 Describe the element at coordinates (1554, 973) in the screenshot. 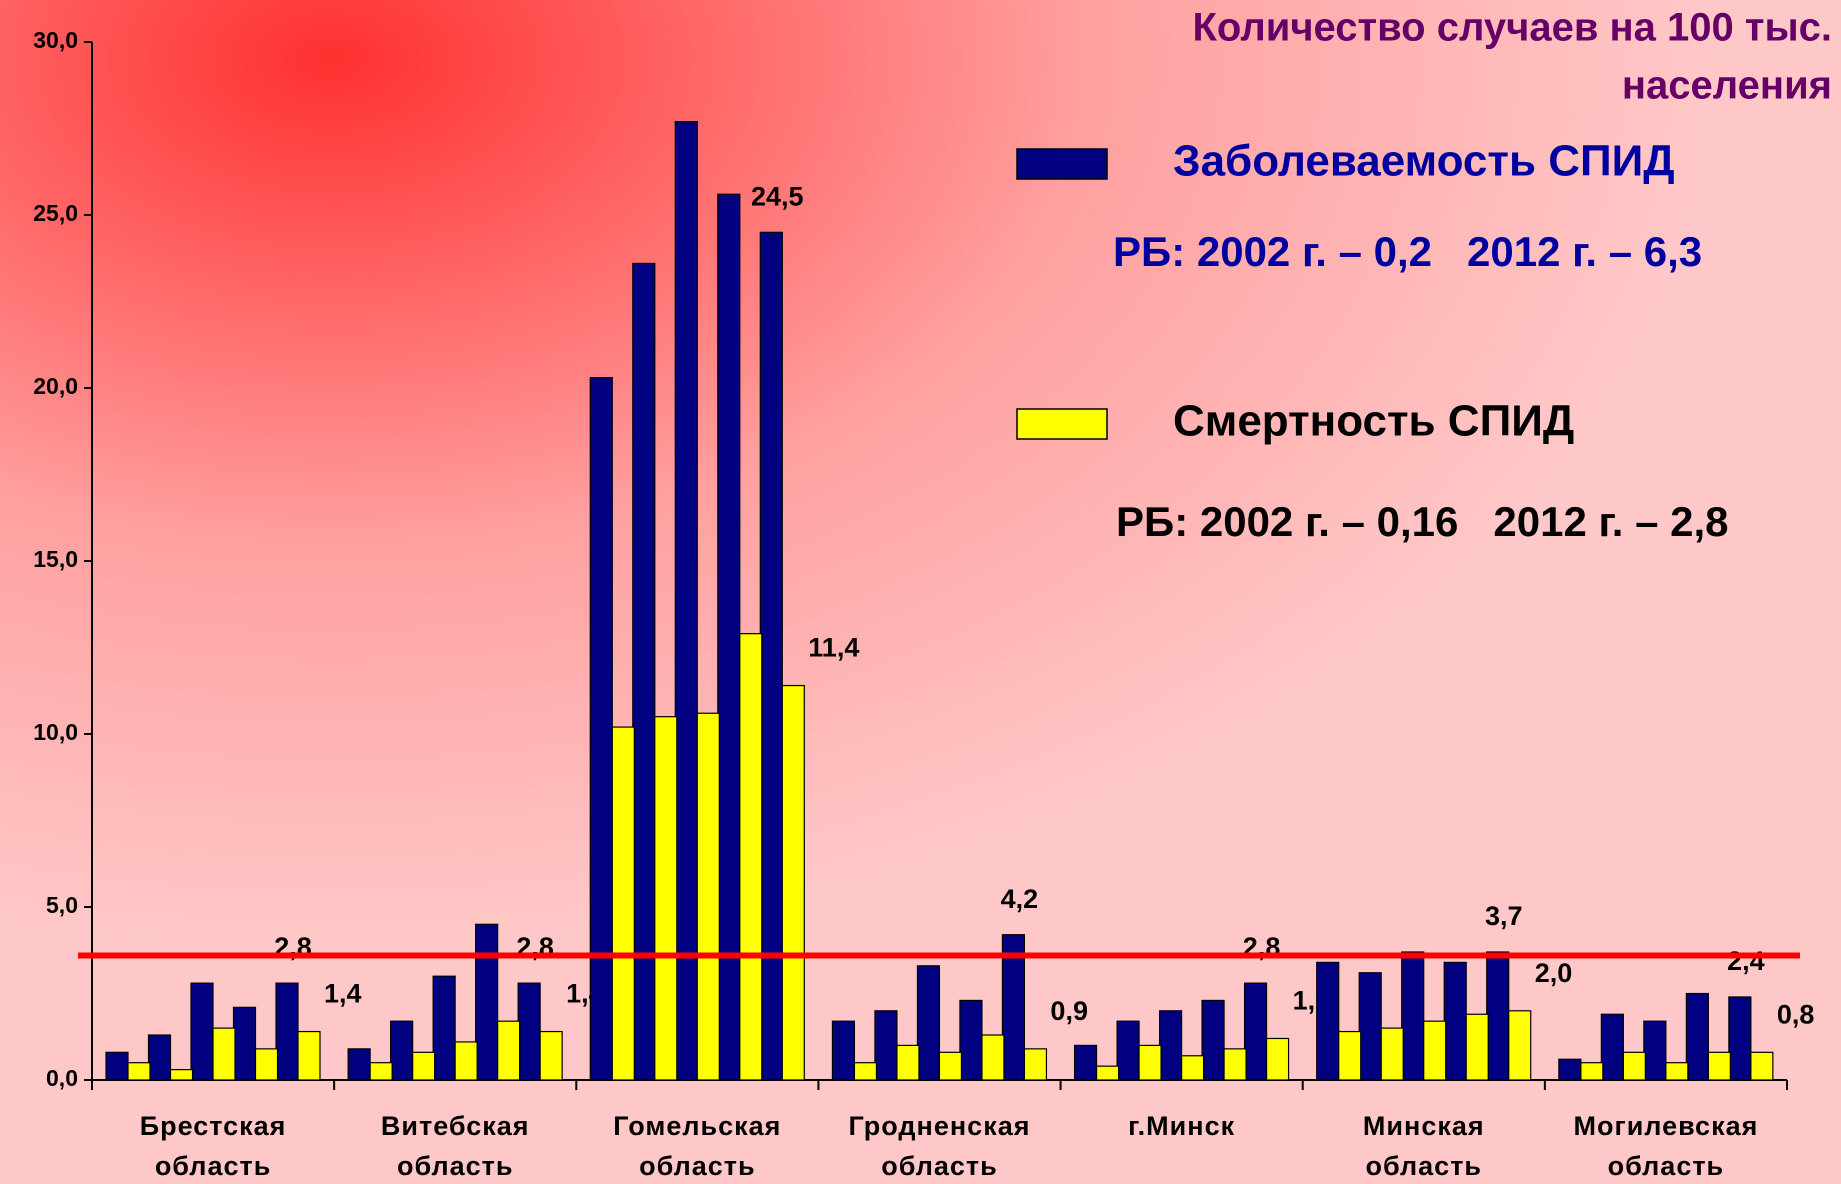

I see `data-label: 2,0` at that location.